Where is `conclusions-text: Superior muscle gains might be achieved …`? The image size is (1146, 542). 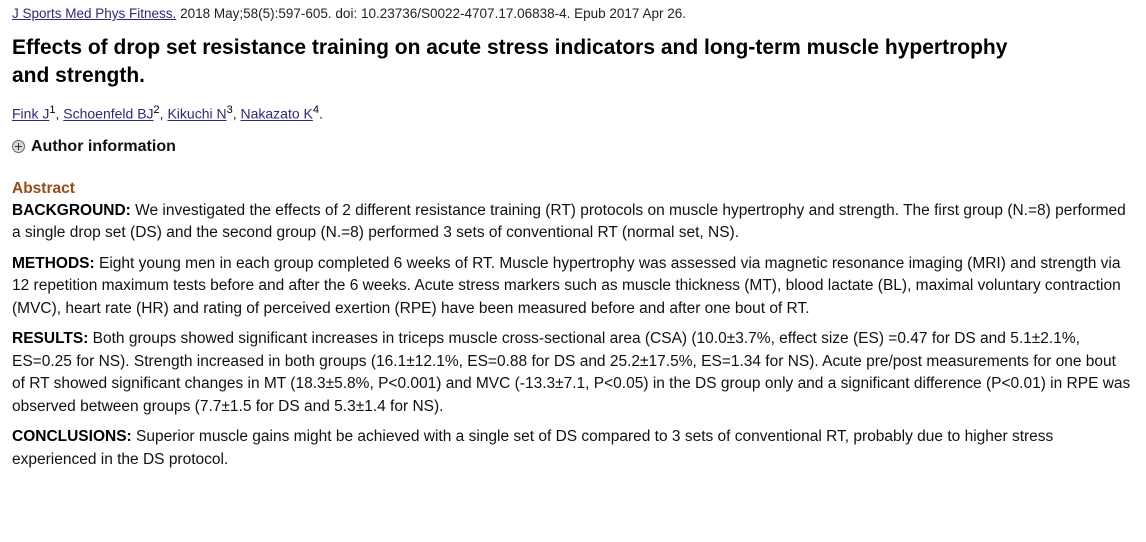 conclusions-text: Superior muscle gains might be achieved … is located at coordinates (533, 448).